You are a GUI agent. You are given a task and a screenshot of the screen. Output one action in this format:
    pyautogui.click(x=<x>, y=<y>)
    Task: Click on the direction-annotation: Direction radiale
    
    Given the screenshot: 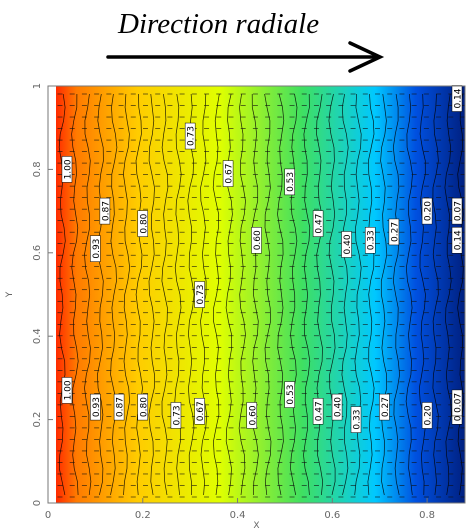 What is the action you would take?
    pyautogui.click(x=219, y=24)
    